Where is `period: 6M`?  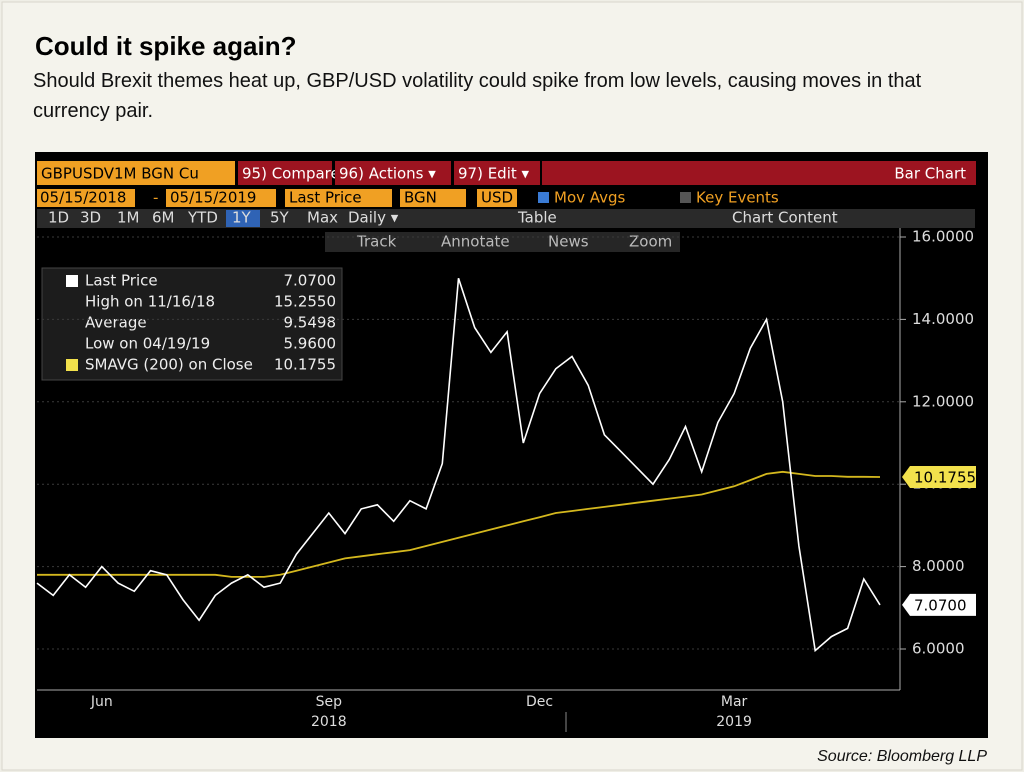
period: 6M is located at coordinates (163, 218).